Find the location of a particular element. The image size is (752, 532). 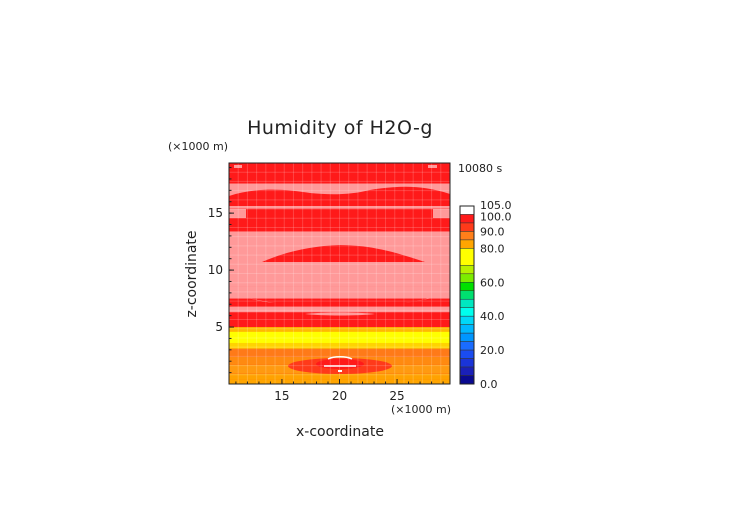

corner-blip-right is located at coordinates (432, 166).